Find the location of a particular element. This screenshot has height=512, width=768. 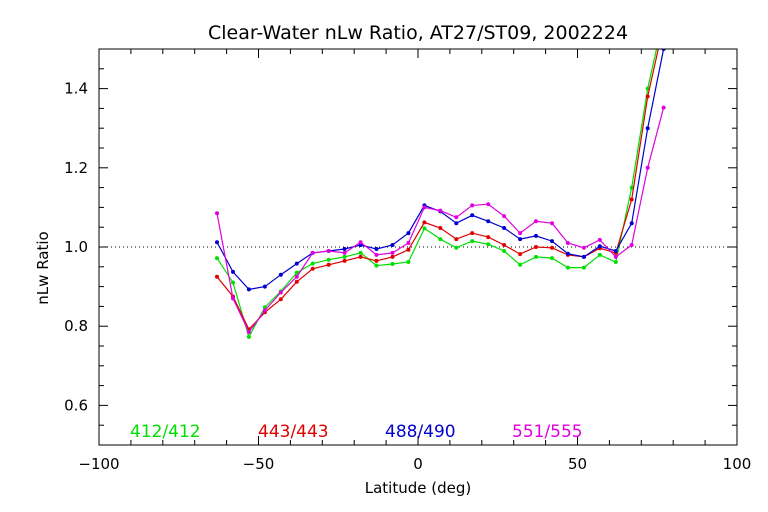

x-tick-label: 100 is located at coordinates (737, 464).